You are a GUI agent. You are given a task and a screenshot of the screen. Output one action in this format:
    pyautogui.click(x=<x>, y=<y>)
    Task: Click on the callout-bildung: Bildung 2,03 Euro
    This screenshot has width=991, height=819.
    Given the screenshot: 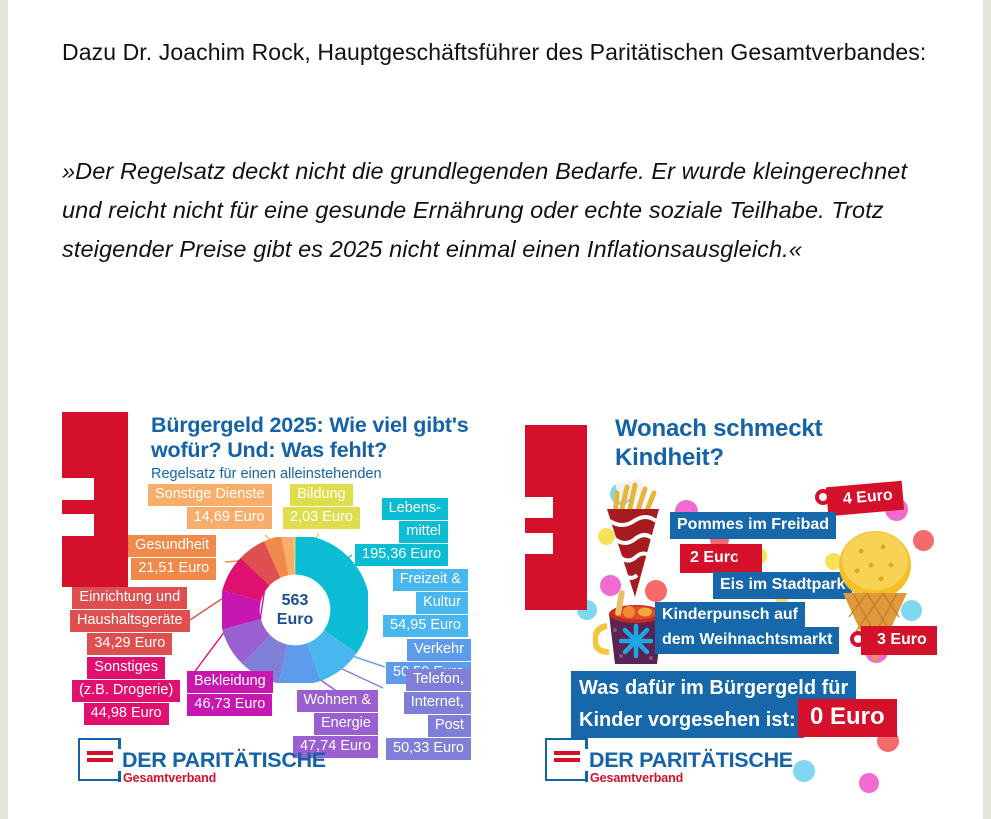 What is the action you would take?
    pyautogui.click(x=321, y=506)
    